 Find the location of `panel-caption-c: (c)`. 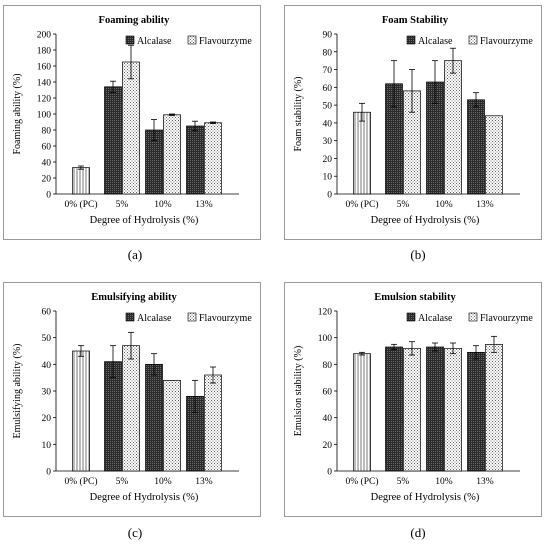

panel-caption-c: (c) is located at coordinates (135, 532).